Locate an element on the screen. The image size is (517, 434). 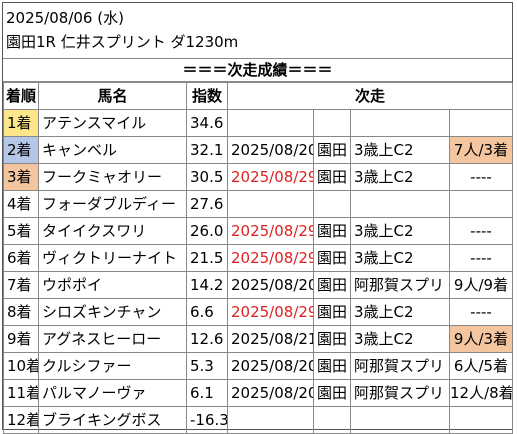
rank-cell: 10着 is located at coordinates (21, 366).